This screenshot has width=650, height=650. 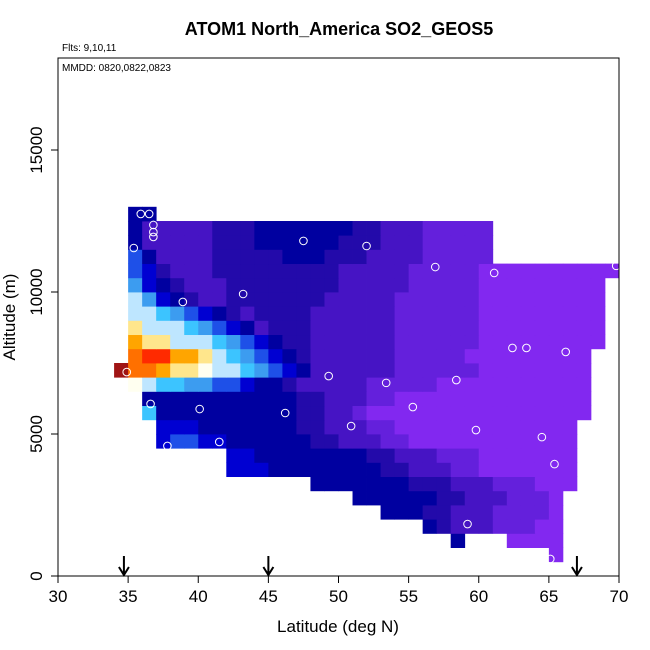 What do you see at coordinates (89, 48) in the screenshot?
I see `annotation: Flts: 9,10,11` at bounding box center [89, 48].